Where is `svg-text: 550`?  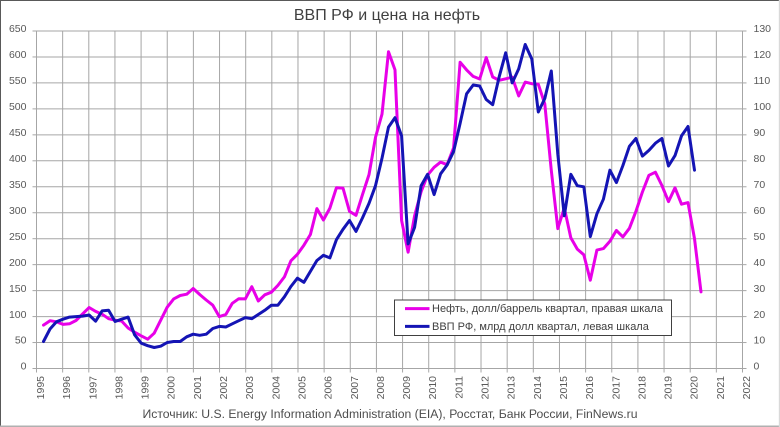
svg-text: 550 is located at coordinates (18, 81).